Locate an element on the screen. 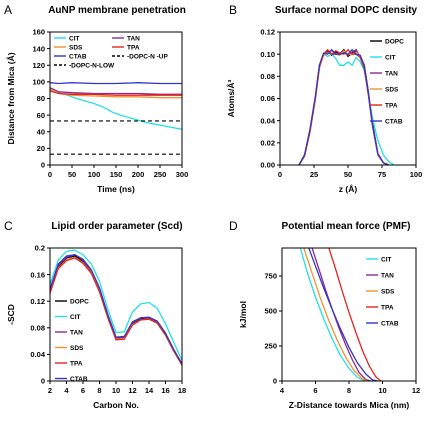  y-tick-label-c-1: 0.04 is located at coordinates (37, 354).